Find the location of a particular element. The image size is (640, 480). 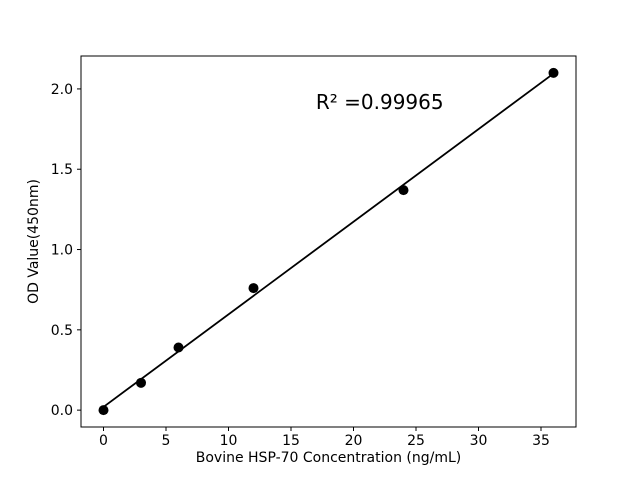

x-tick-label: 35 is located at coordinates (541, 441).